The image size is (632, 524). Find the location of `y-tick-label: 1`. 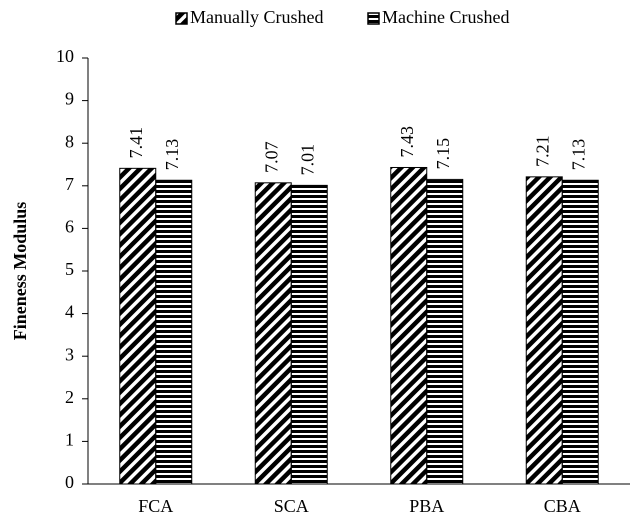

y-tick-label: 1 is located at coordinates (69, 440).